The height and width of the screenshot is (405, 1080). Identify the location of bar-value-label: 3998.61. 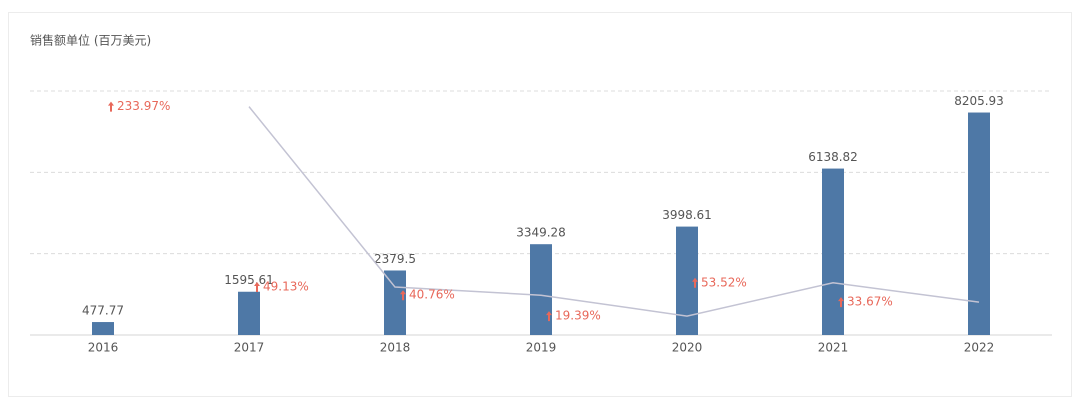
(687, 215).